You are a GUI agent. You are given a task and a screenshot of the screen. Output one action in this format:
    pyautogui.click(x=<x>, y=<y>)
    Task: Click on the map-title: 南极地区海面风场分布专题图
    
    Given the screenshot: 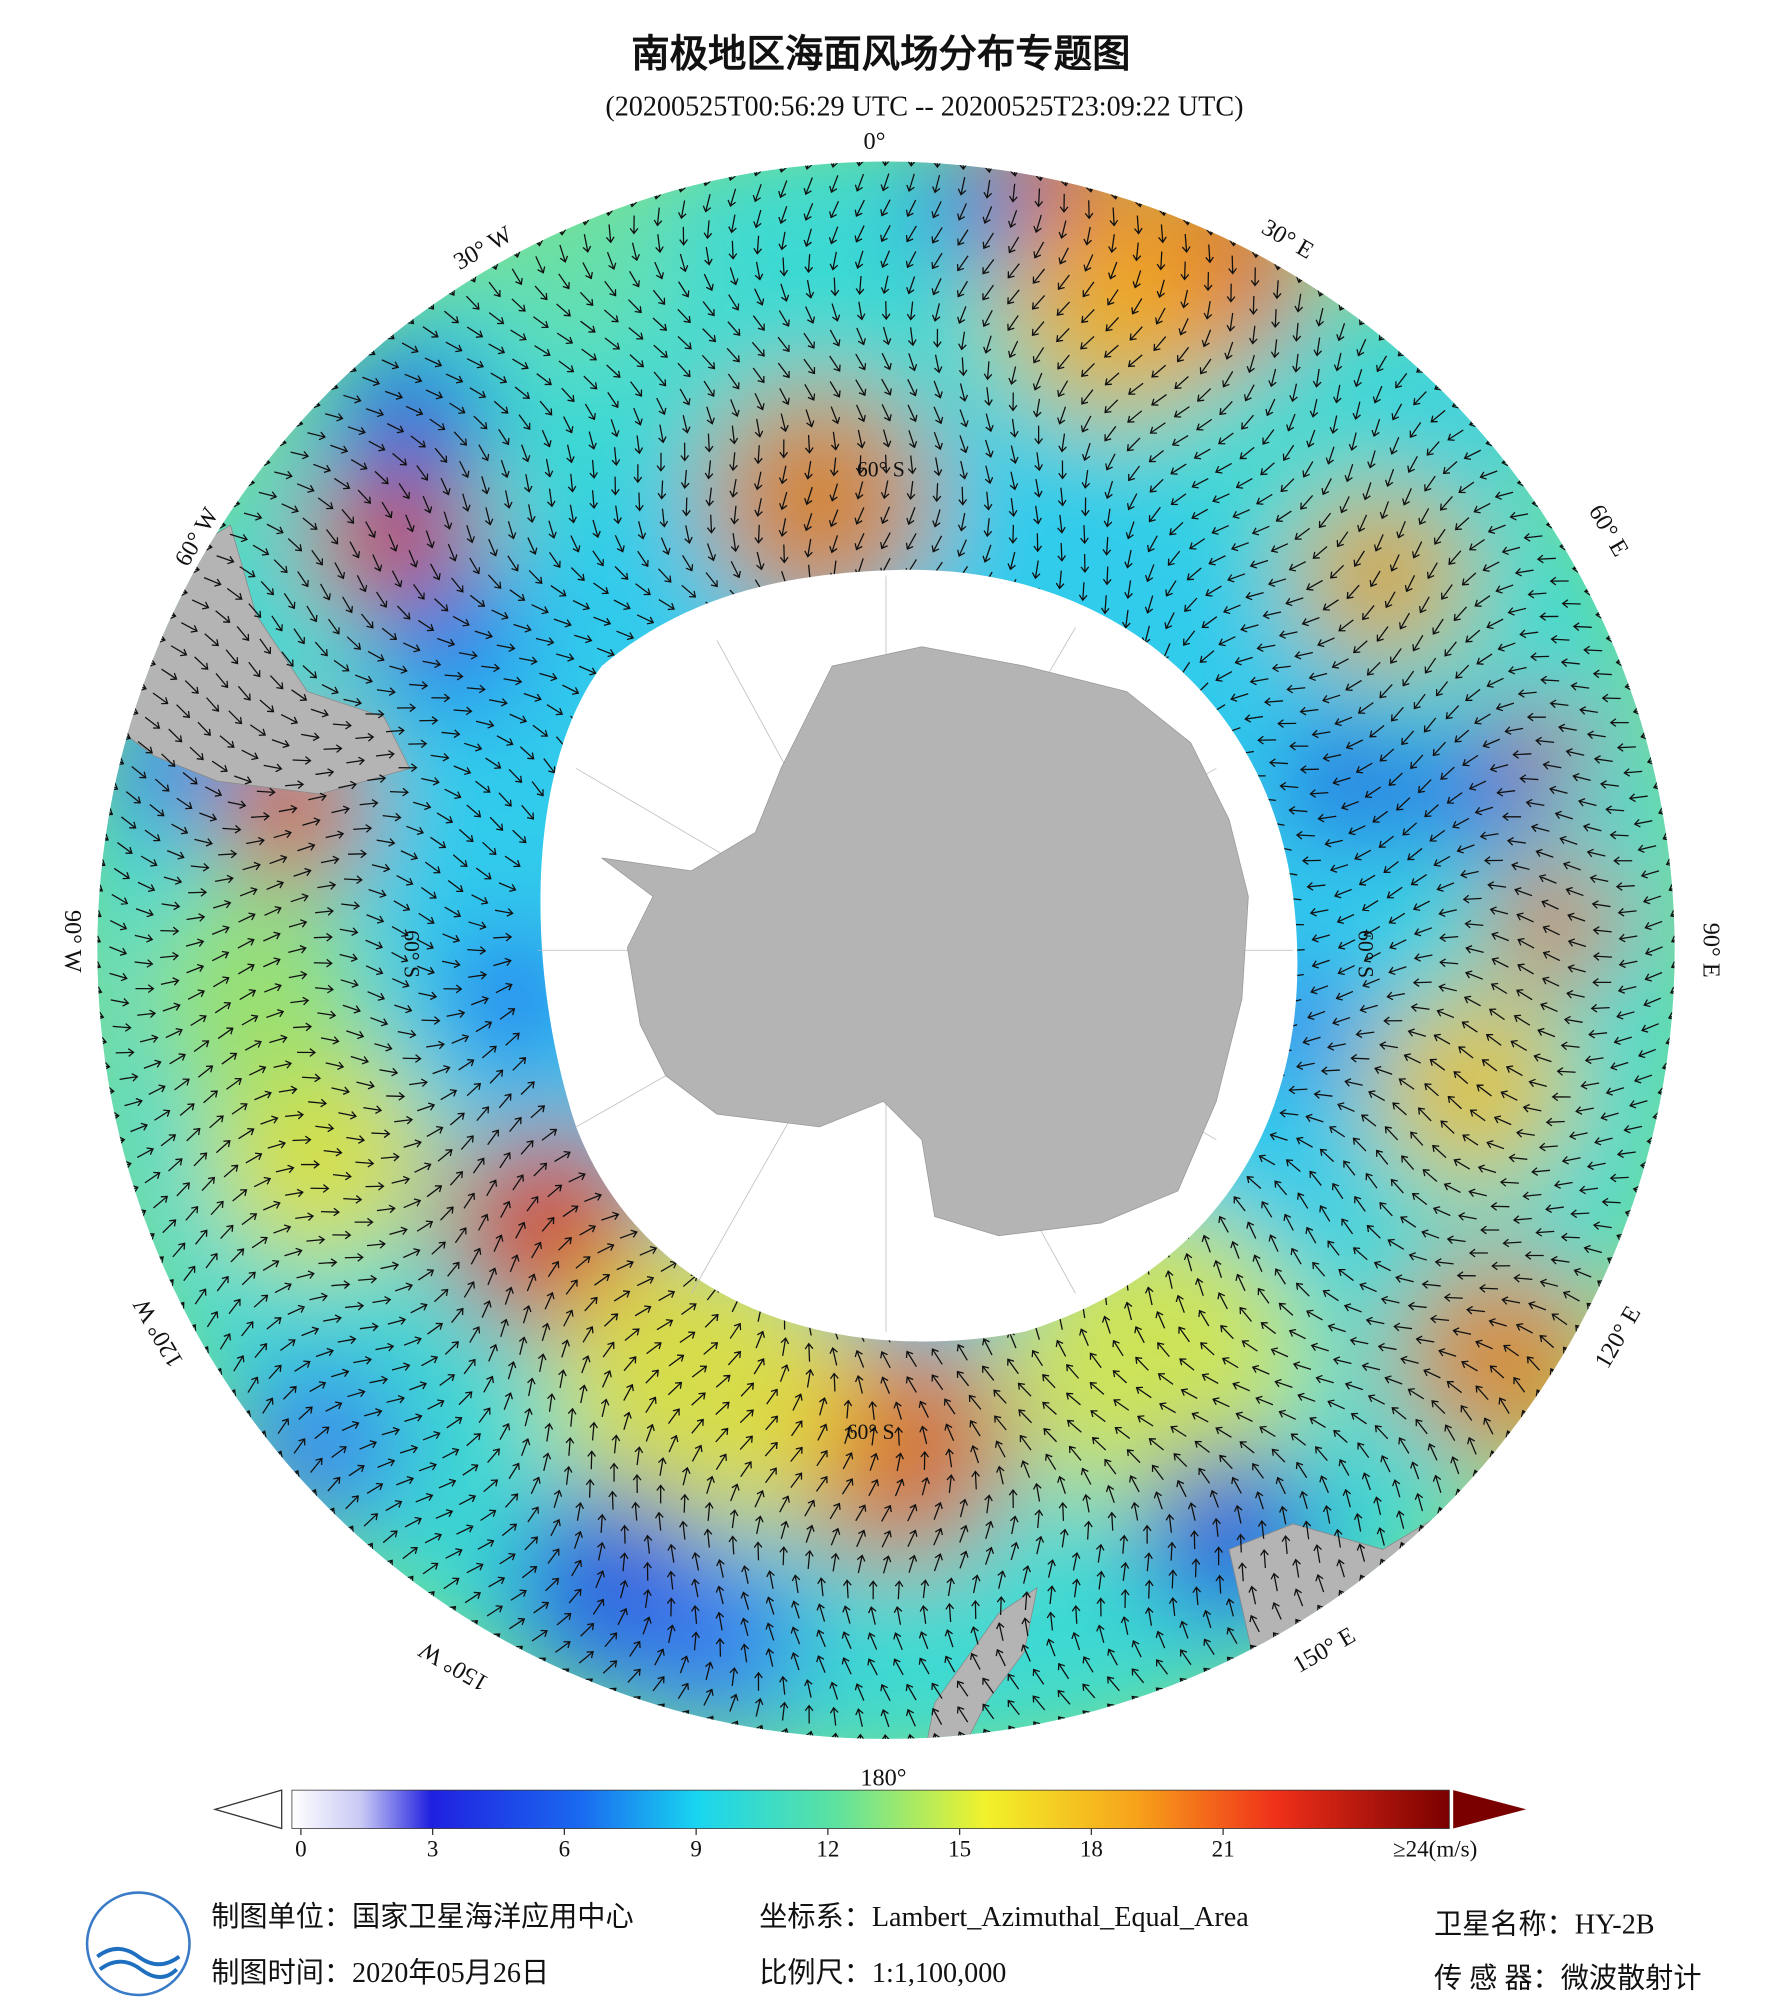 What is the action you would take?
    pyautogui.click(x=880, y=54)
    